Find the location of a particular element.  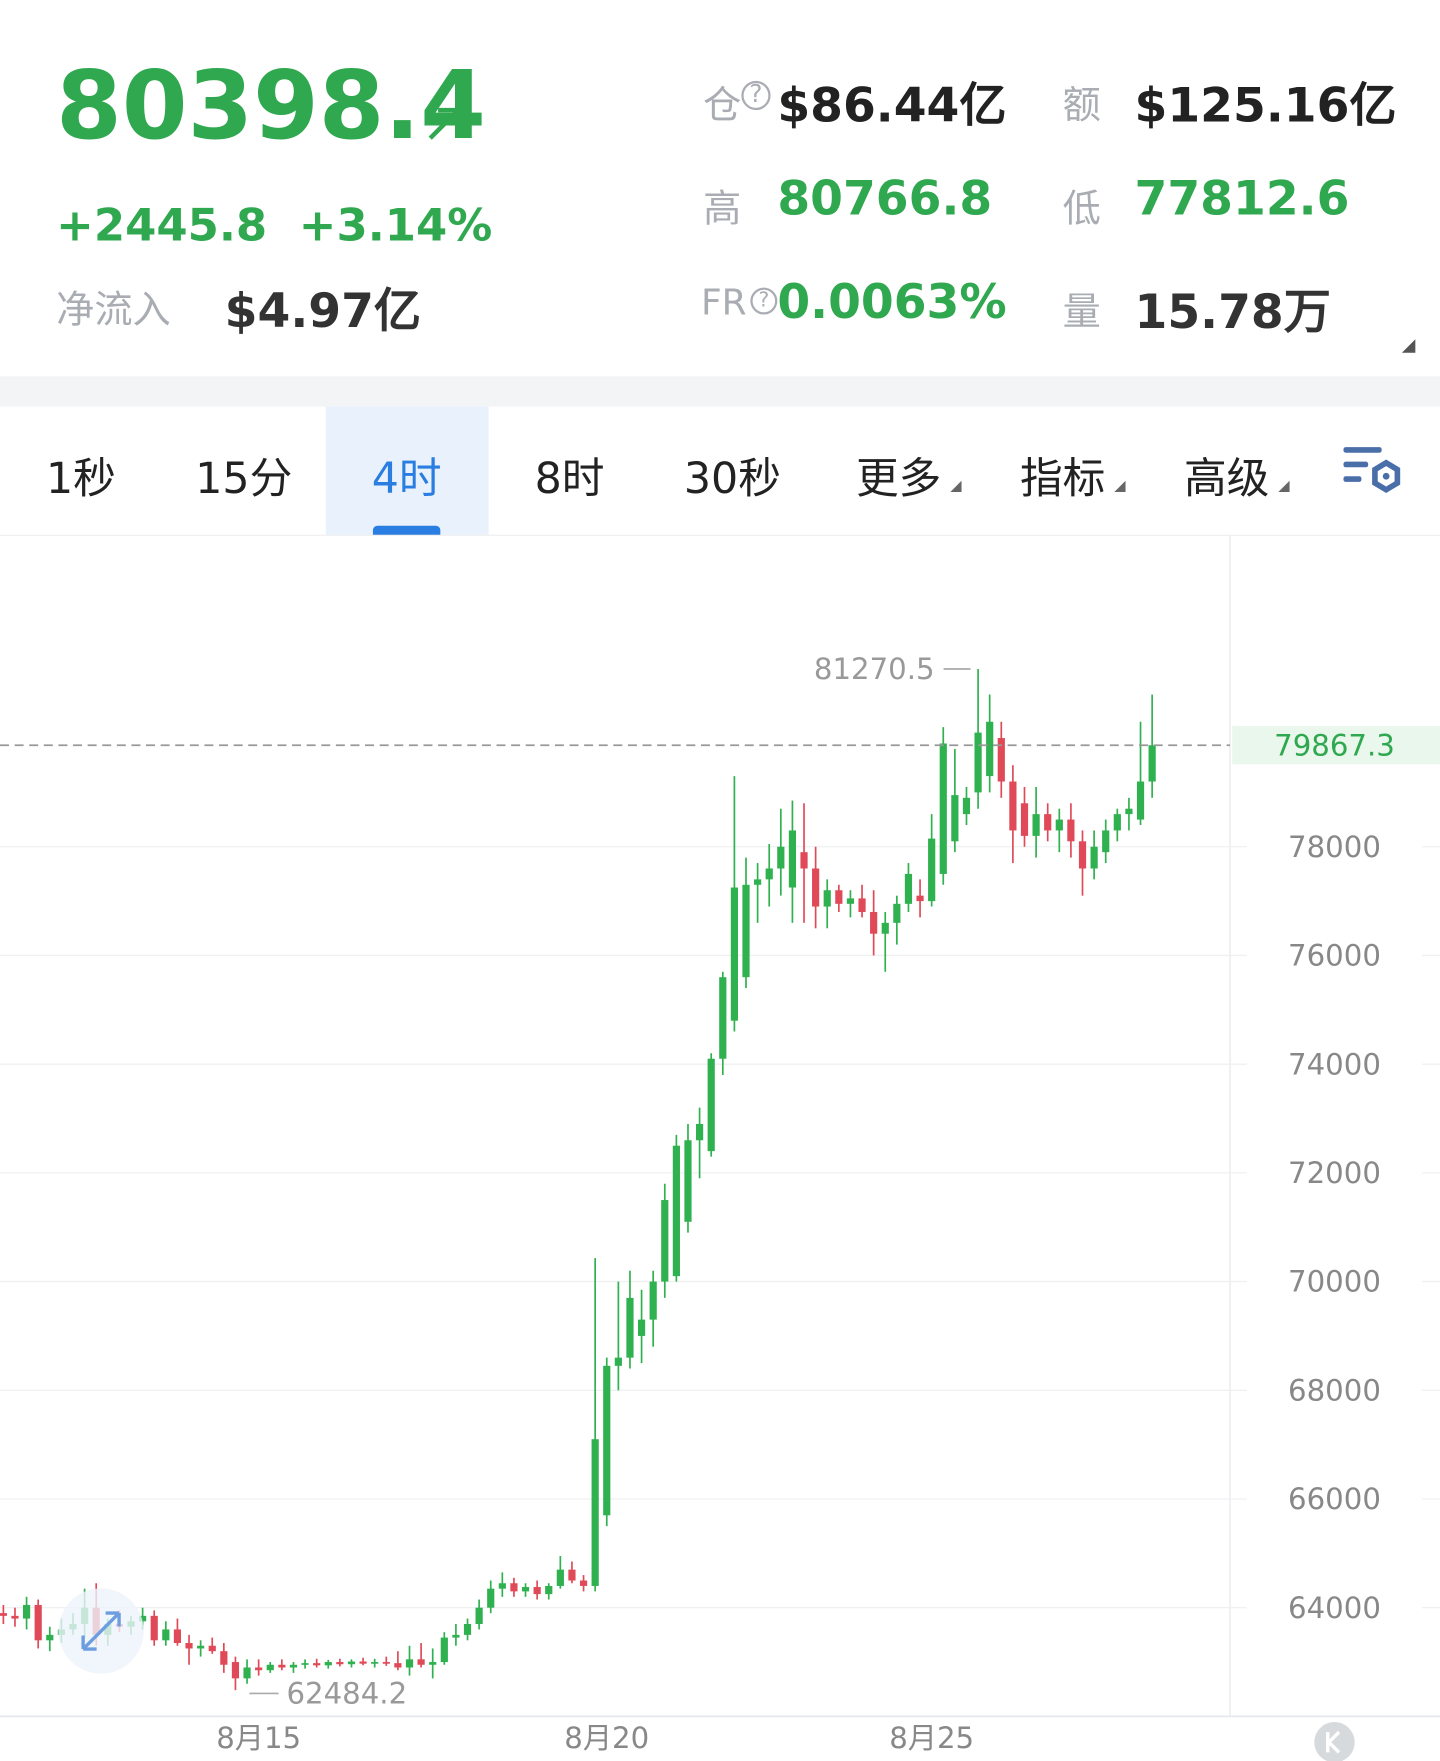

net-inflow: $4.97亿 is located at coordinates (323, 311).